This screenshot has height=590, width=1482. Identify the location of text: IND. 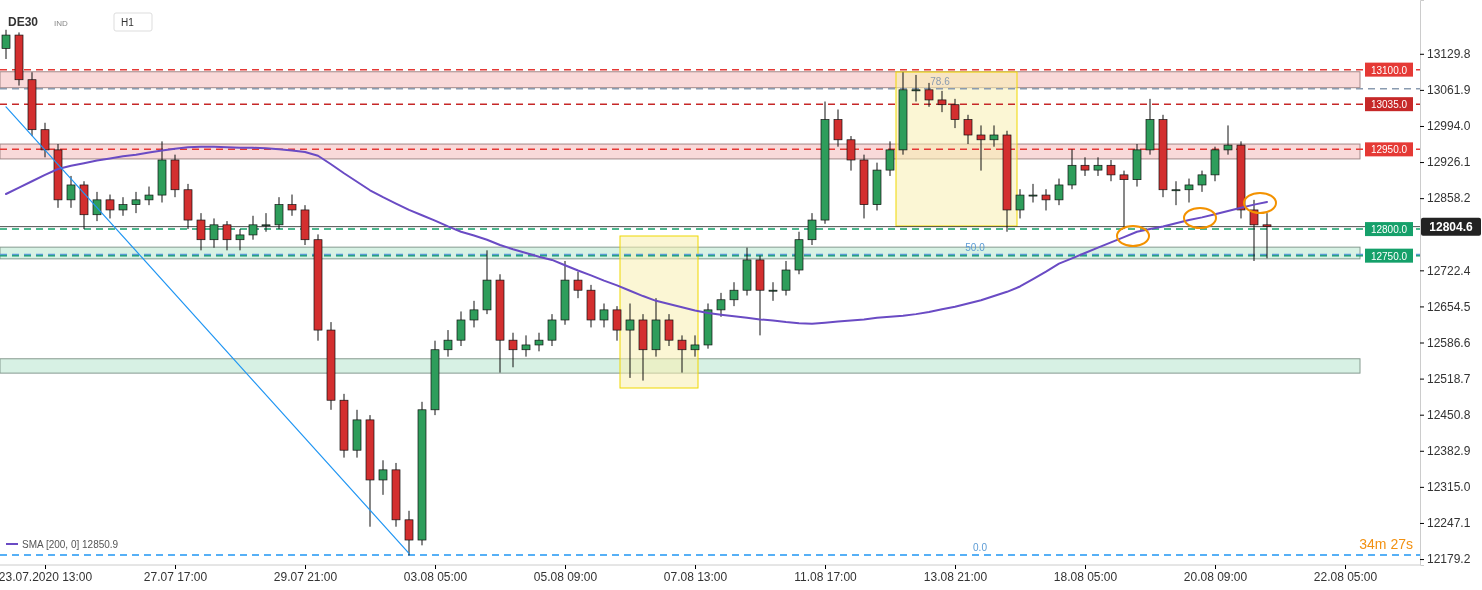
(61, 23).